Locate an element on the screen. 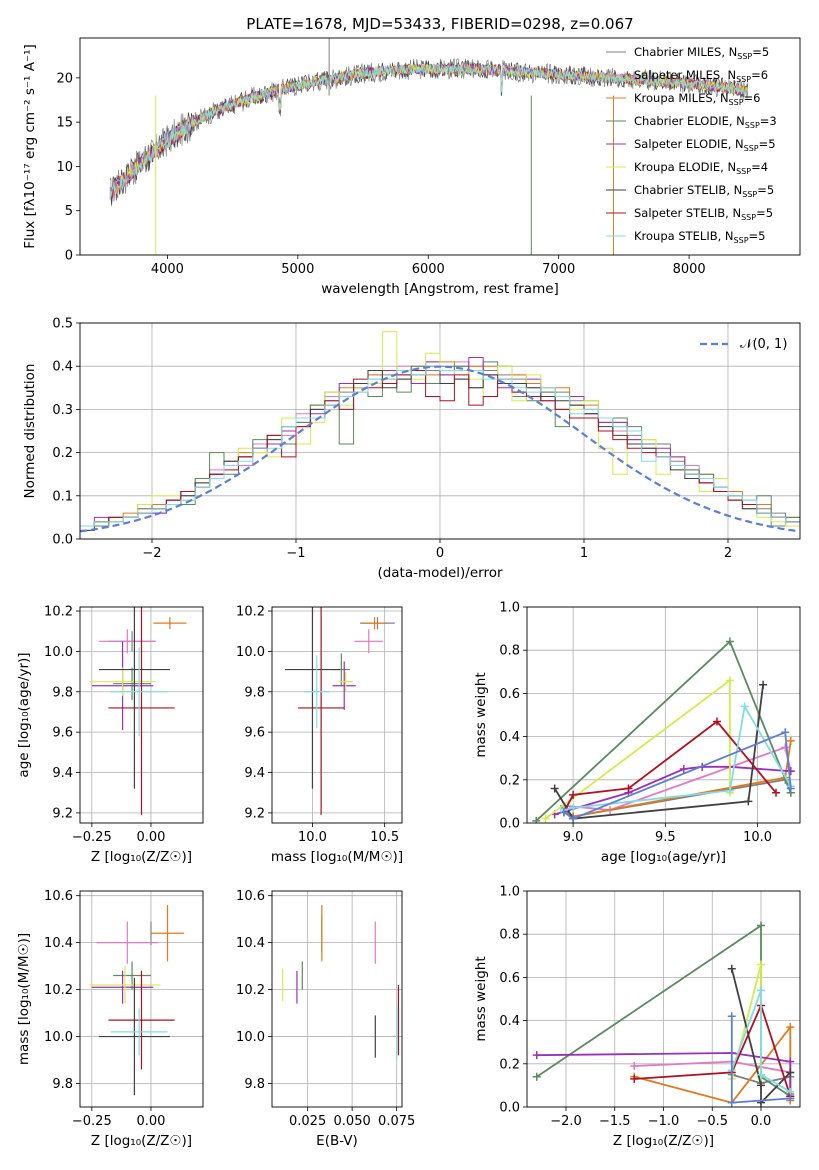  y-tick-label: 15 is located at coordinates (64, 123).